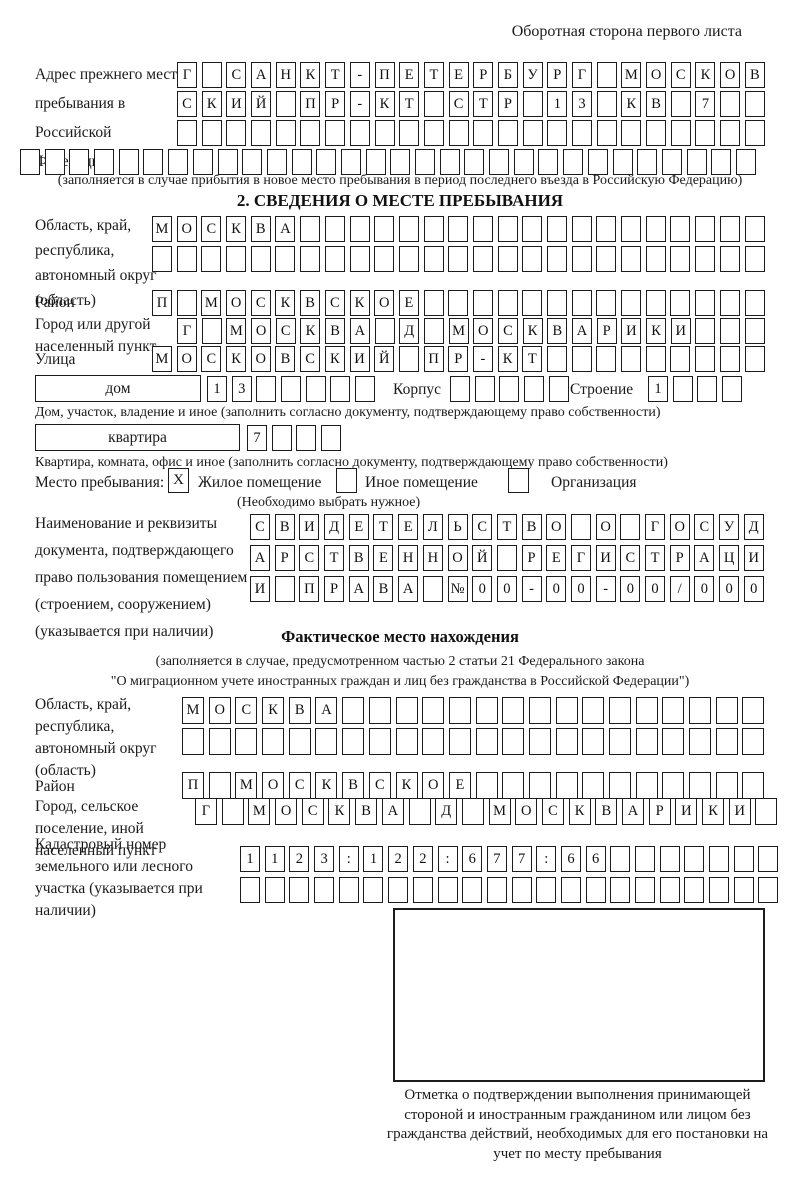  Describe the element at coordinates (285, 229) in the screenshot. I see `form-cell: А` at that location.